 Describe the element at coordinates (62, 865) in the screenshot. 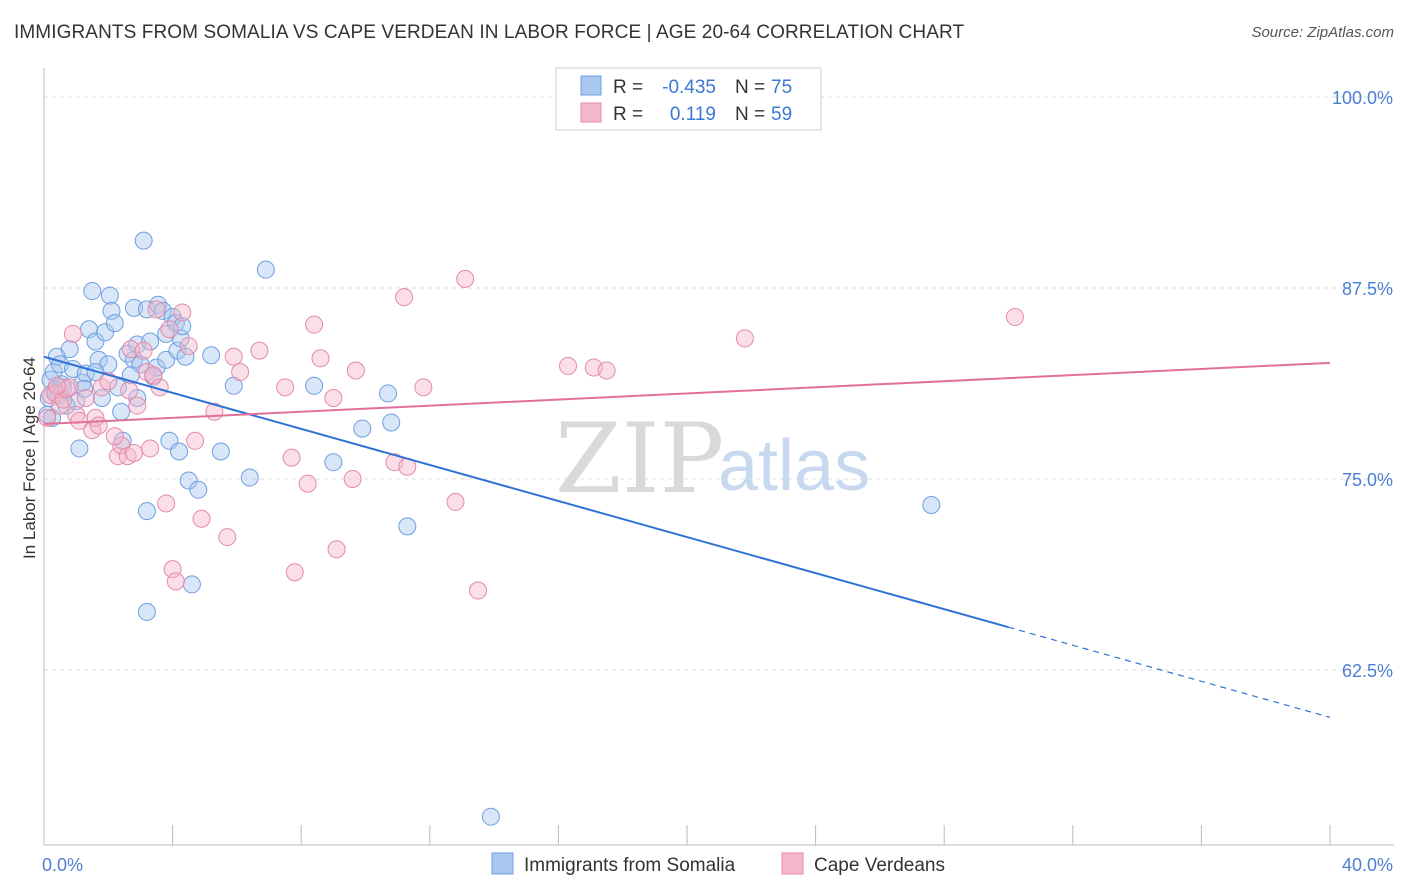

I see `x-tick-label: 0.0%` at that location.